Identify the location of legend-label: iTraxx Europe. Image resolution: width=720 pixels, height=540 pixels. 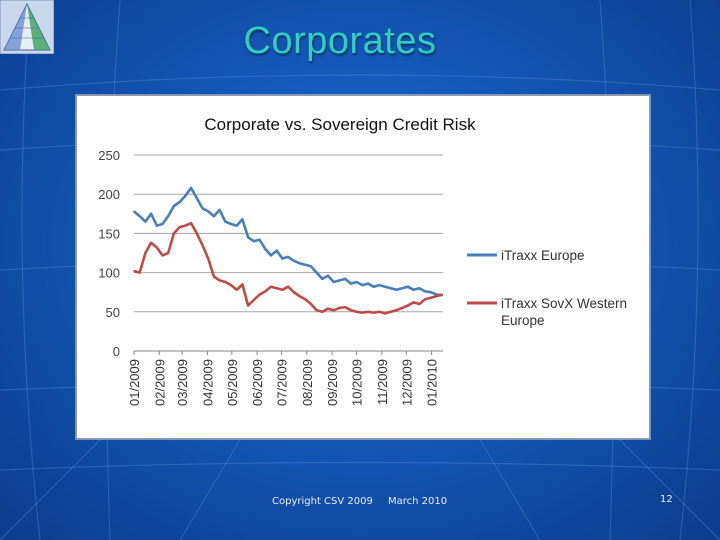
(543, 255).